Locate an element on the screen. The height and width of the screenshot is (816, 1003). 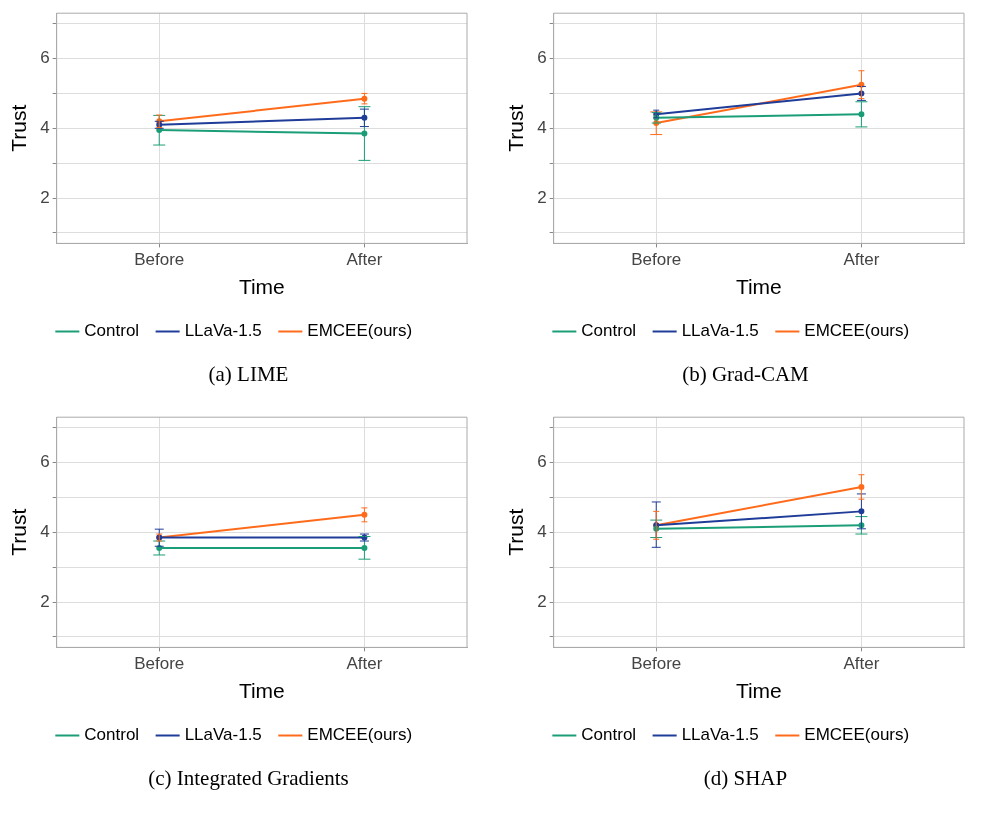
text: (b) Grad-CAM is located at coordinates (745, 374).